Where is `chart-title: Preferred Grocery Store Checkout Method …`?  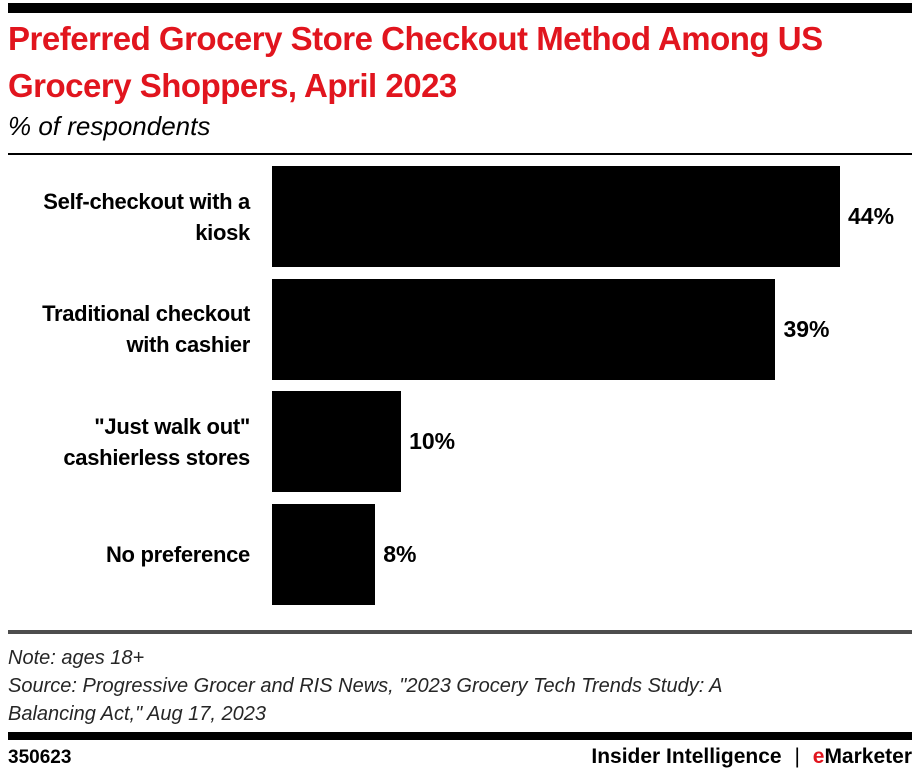 chart-title: Preferred Grocery Store Checkout Method … is located at coordinates (415, 62).